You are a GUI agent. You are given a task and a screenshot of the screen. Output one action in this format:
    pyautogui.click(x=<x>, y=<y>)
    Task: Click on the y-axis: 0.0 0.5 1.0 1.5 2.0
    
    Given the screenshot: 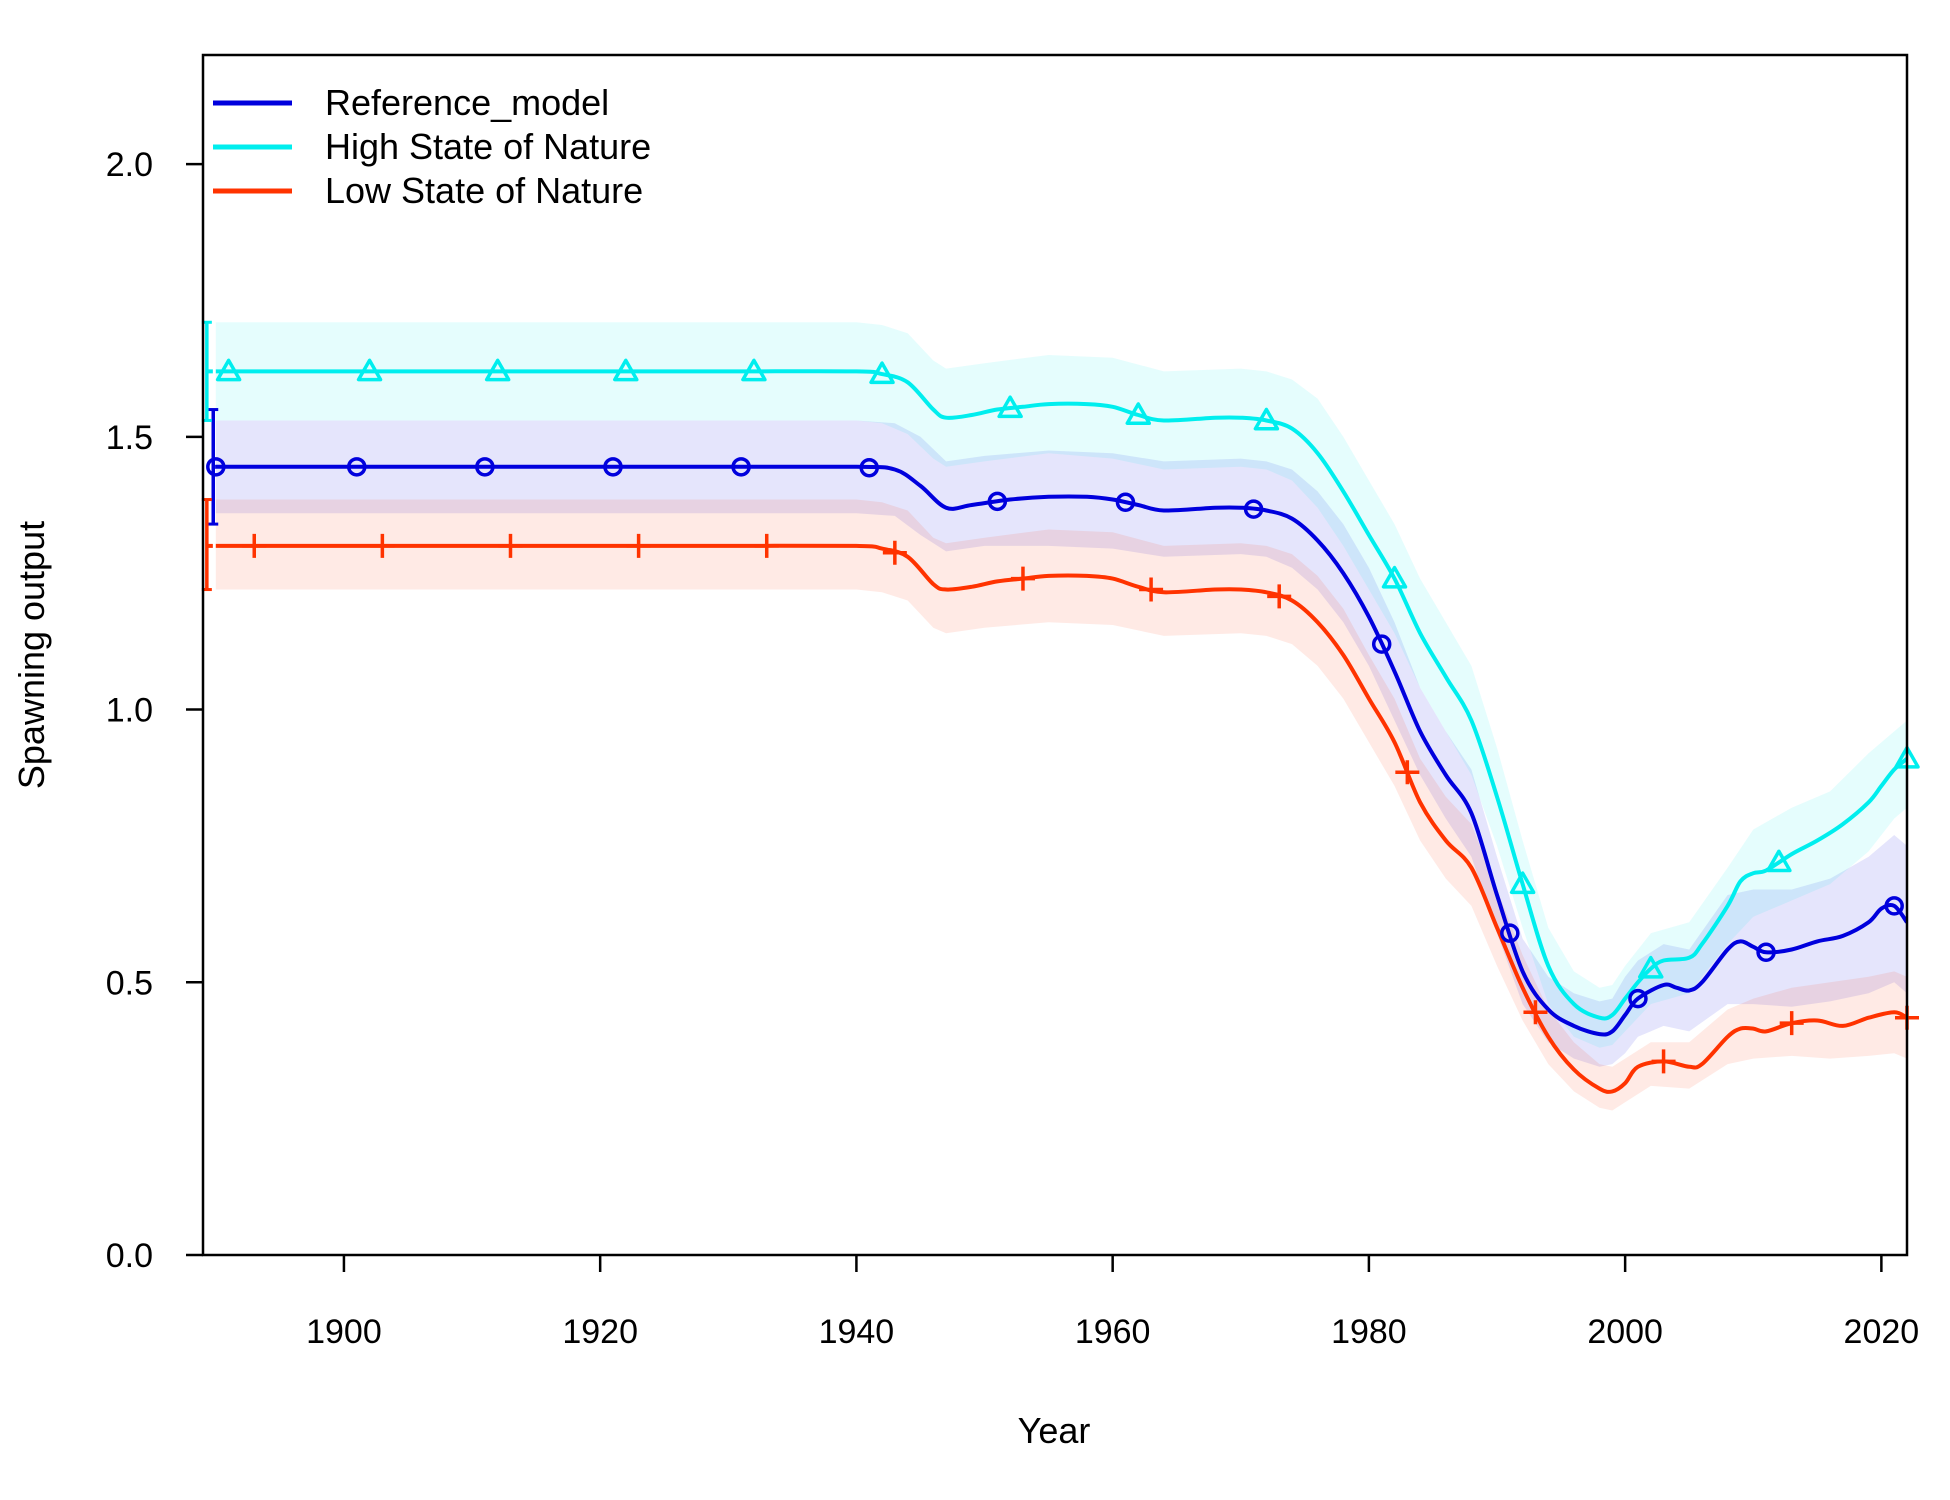 What is the action you would take?
    pyautogui.click(x=154, y=710)
    